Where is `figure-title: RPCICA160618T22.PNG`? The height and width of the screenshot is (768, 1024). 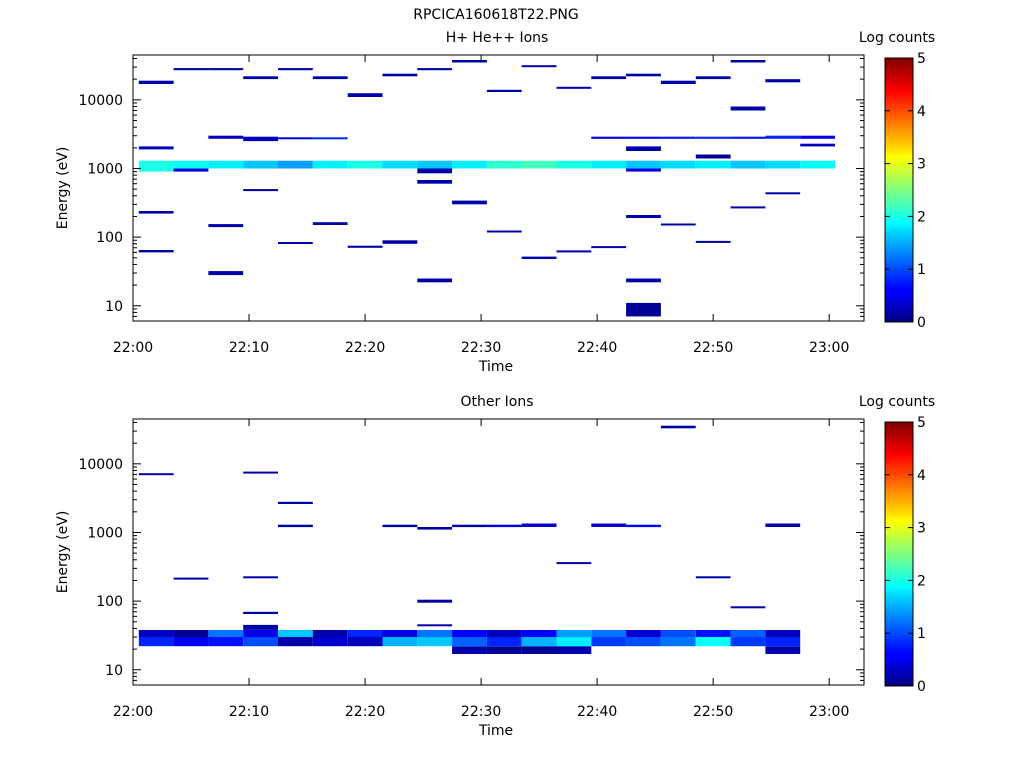
figure-title: RPCICA160618T22.PNG is located at coordinates (495, 15).